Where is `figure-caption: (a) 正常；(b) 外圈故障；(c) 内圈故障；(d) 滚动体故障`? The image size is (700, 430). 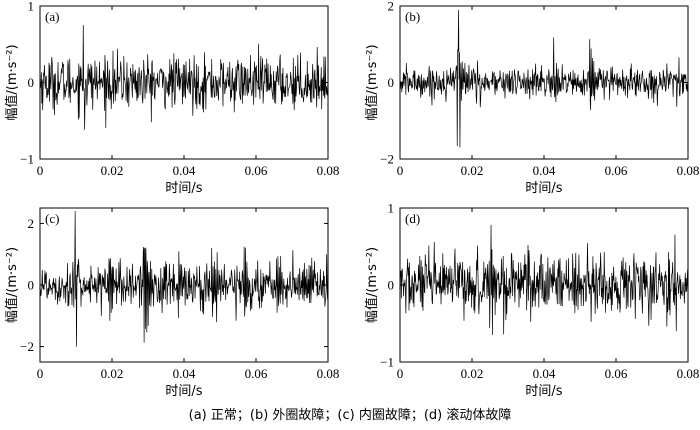
figure-caption: (a) 正常；(b) 外圈故障；(c) 内圈故障；(d) 滚动体故障 is located at coordinates (350, 415).